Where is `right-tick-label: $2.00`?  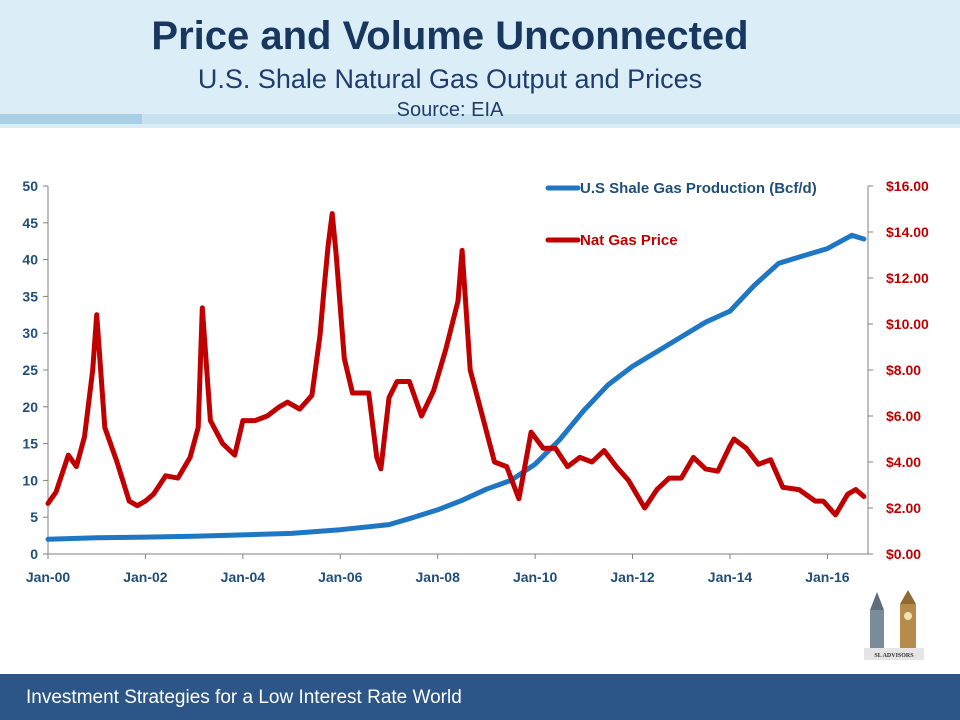 right-tick-label: $2.00 is located at coordinates (903, 508).